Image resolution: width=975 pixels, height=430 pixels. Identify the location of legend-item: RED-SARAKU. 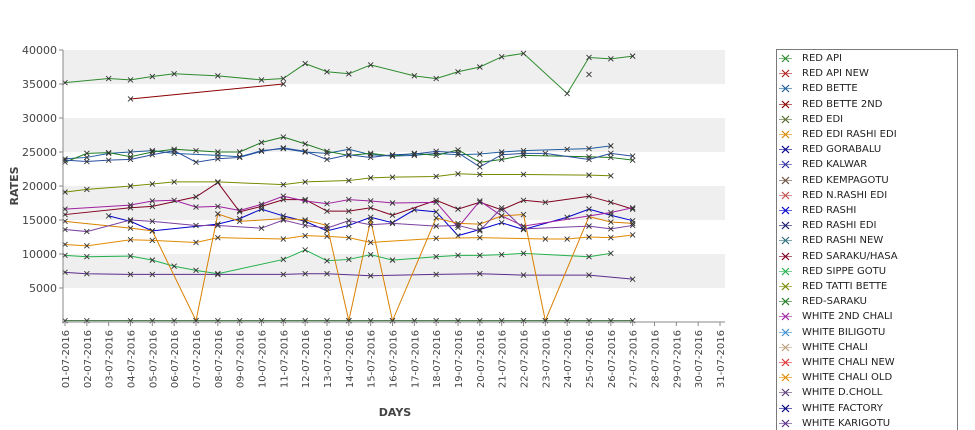
(866, 301).